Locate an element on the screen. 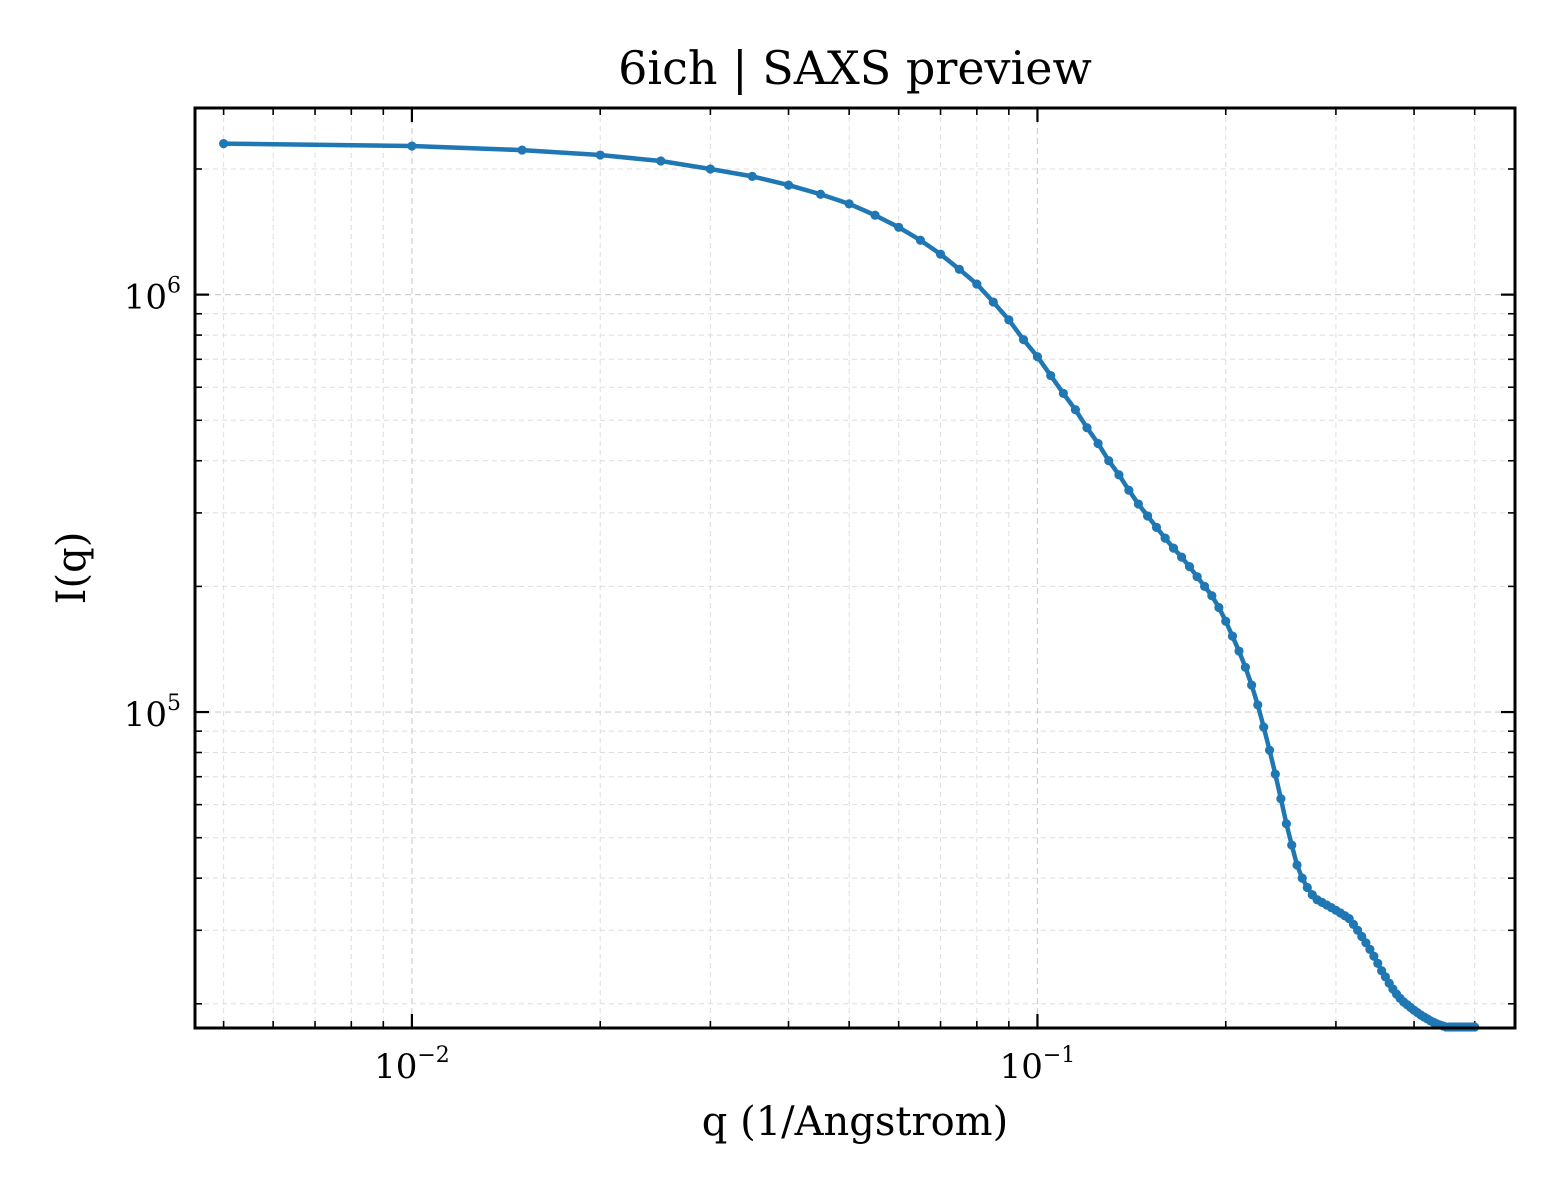  x-tick-label: 10⁻¹ is located at coordinates (1038, 1065).